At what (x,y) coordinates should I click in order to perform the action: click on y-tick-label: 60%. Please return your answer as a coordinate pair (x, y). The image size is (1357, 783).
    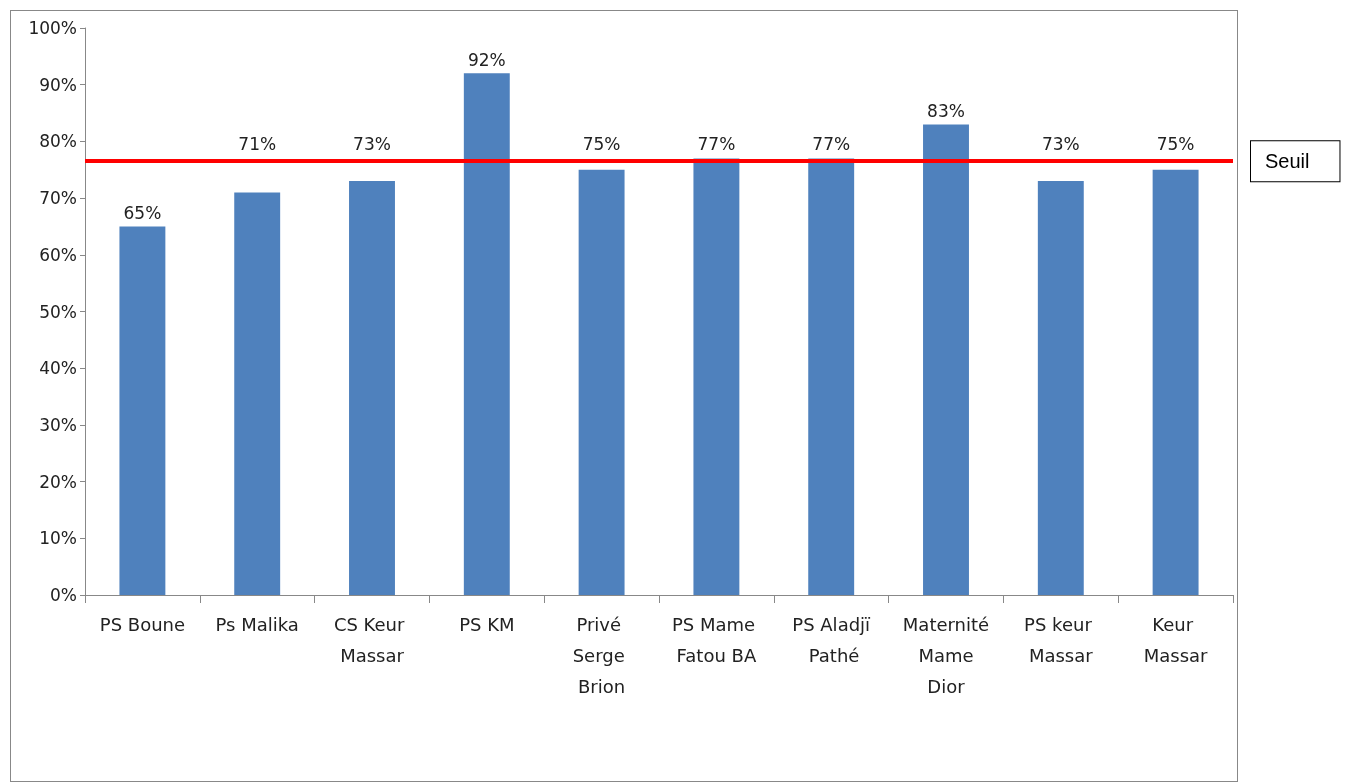
    Looking at the image, I should click on (58, 254).